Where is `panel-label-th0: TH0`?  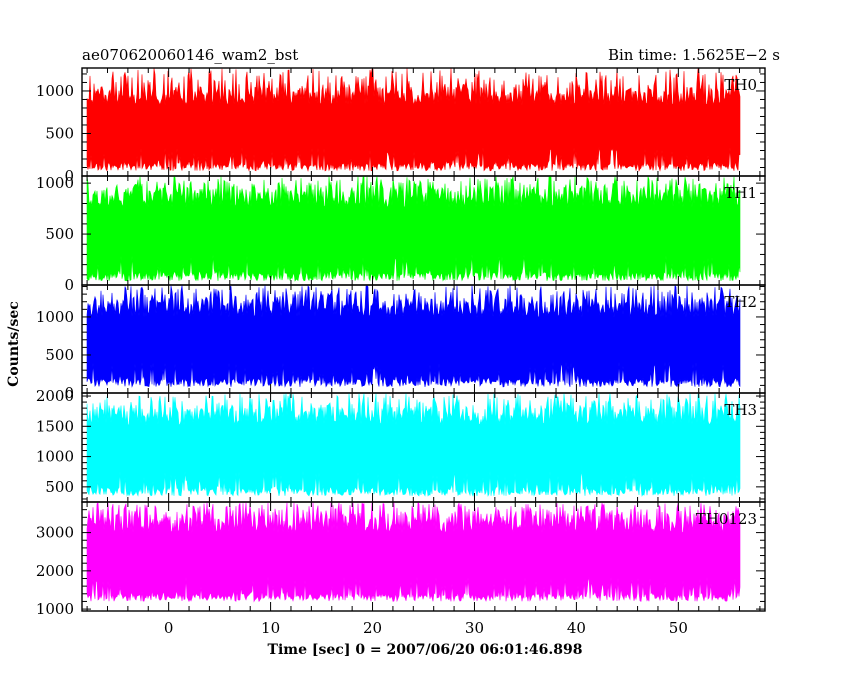
panel-label-th0: TH0 is located at coordinates (740, 85).